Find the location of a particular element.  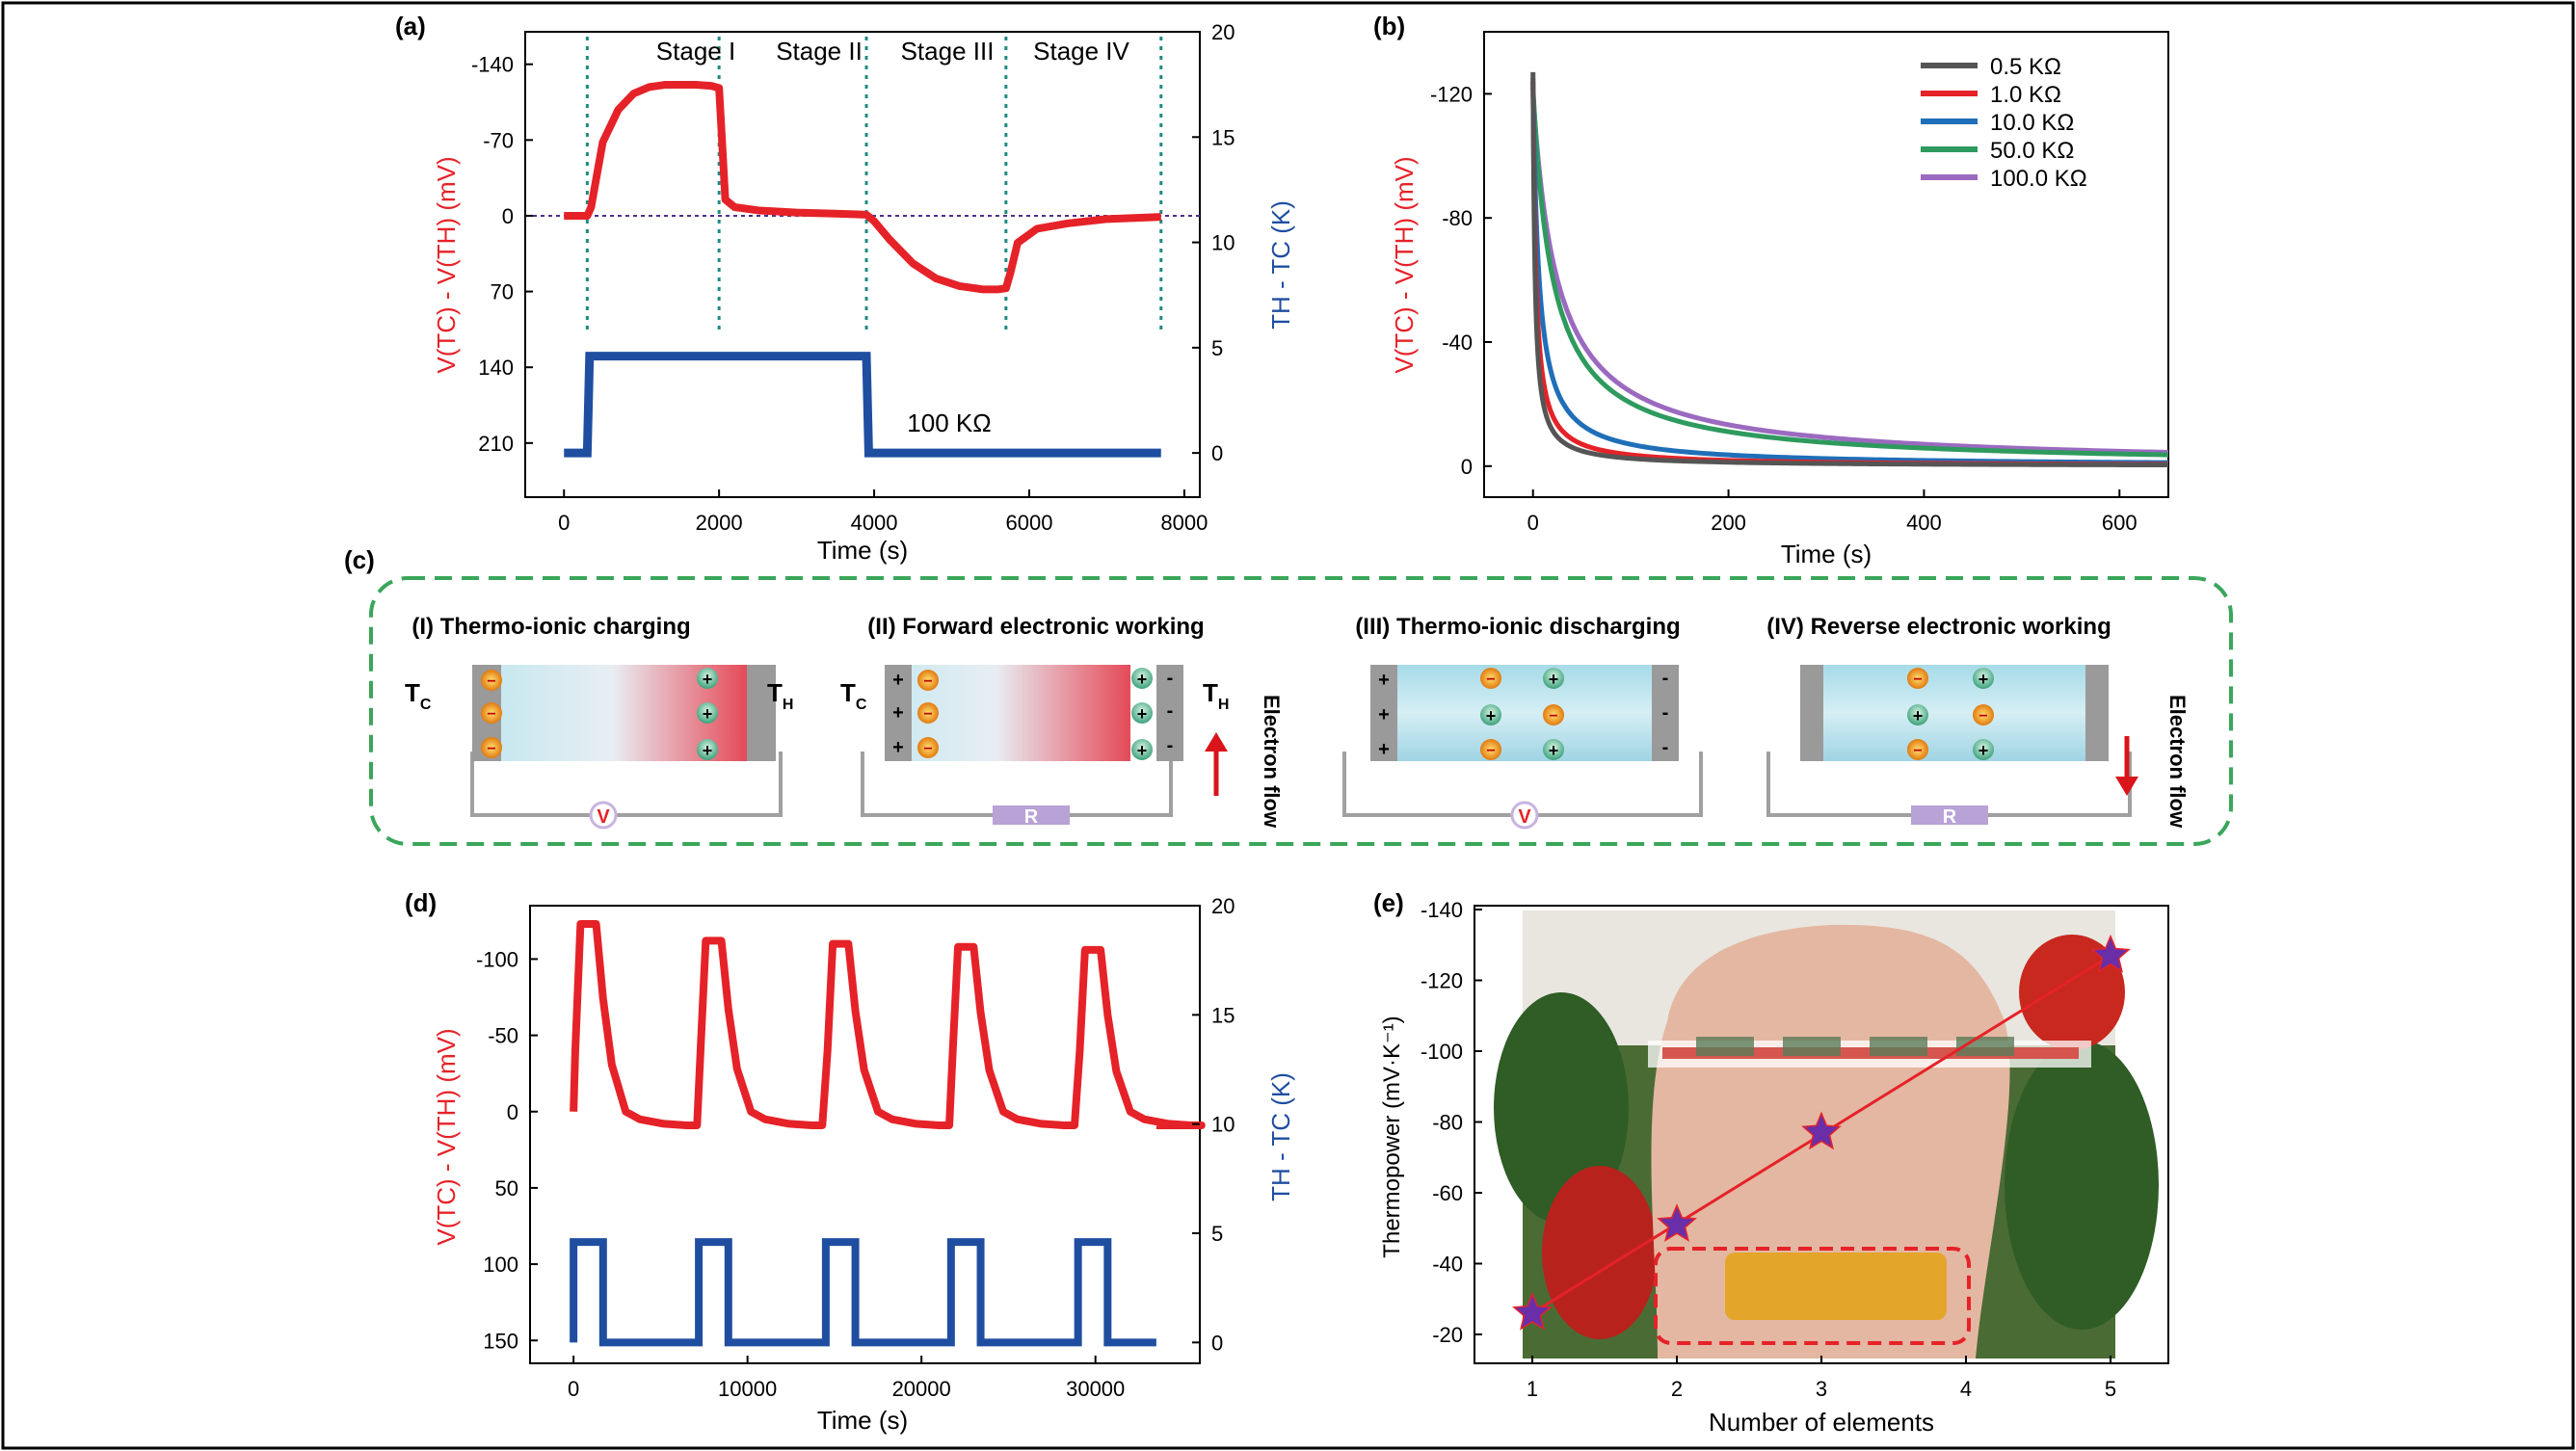

panel-b-frame is located at coordinates (1826, 265).